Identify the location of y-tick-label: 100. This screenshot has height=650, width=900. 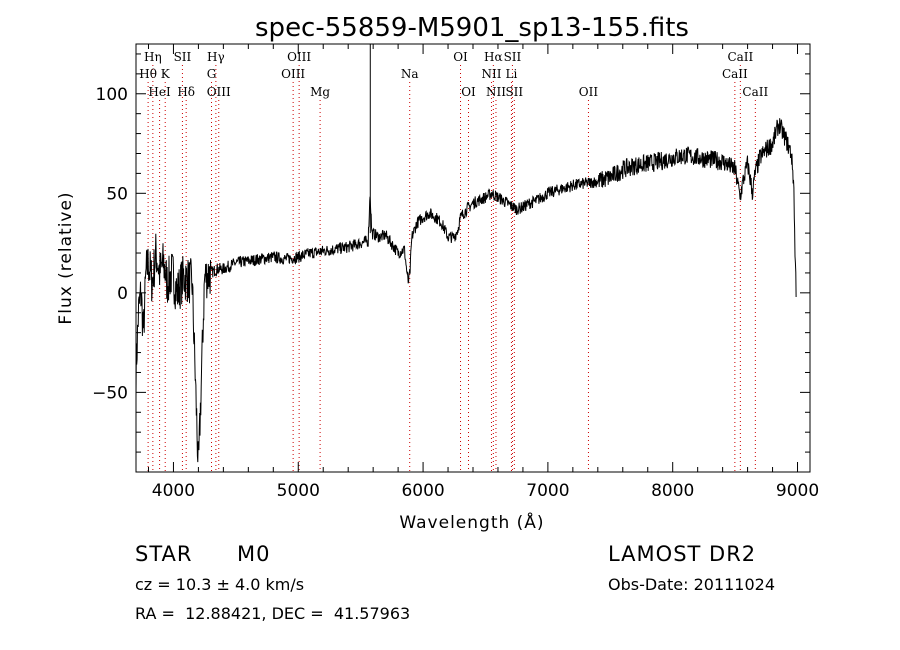
(112, 95).